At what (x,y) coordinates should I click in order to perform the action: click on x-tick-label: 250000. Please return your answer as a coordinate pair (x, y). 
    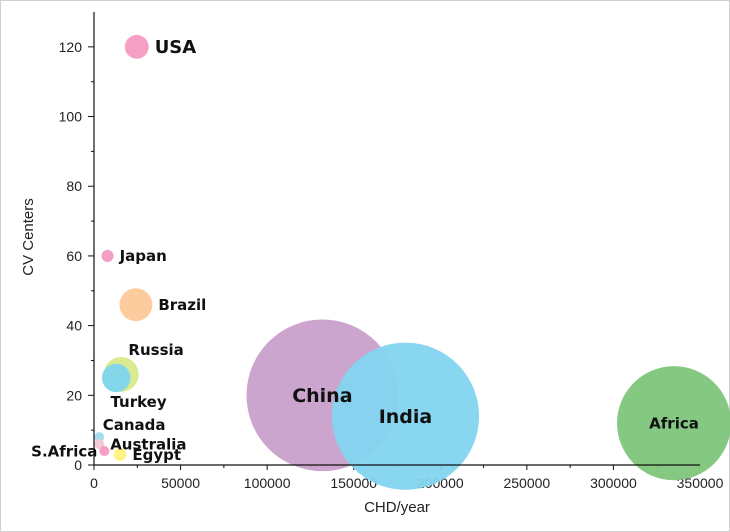
    Looking at the image, I should click on (526, 483).